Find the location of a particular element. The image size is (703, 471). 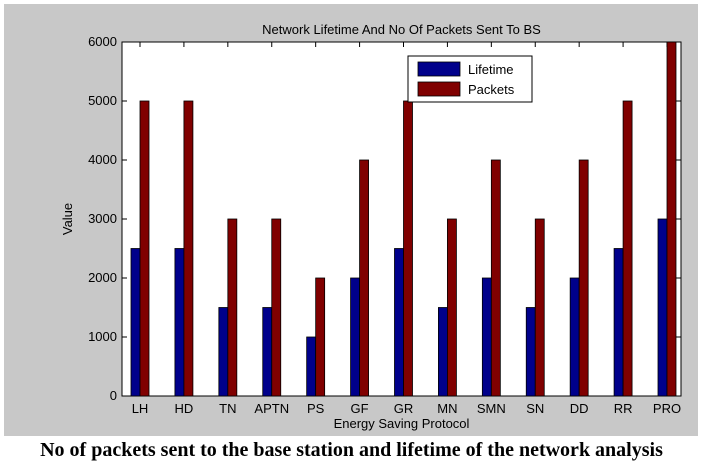

bar-packets-smn is located at coordinates (495, 278).